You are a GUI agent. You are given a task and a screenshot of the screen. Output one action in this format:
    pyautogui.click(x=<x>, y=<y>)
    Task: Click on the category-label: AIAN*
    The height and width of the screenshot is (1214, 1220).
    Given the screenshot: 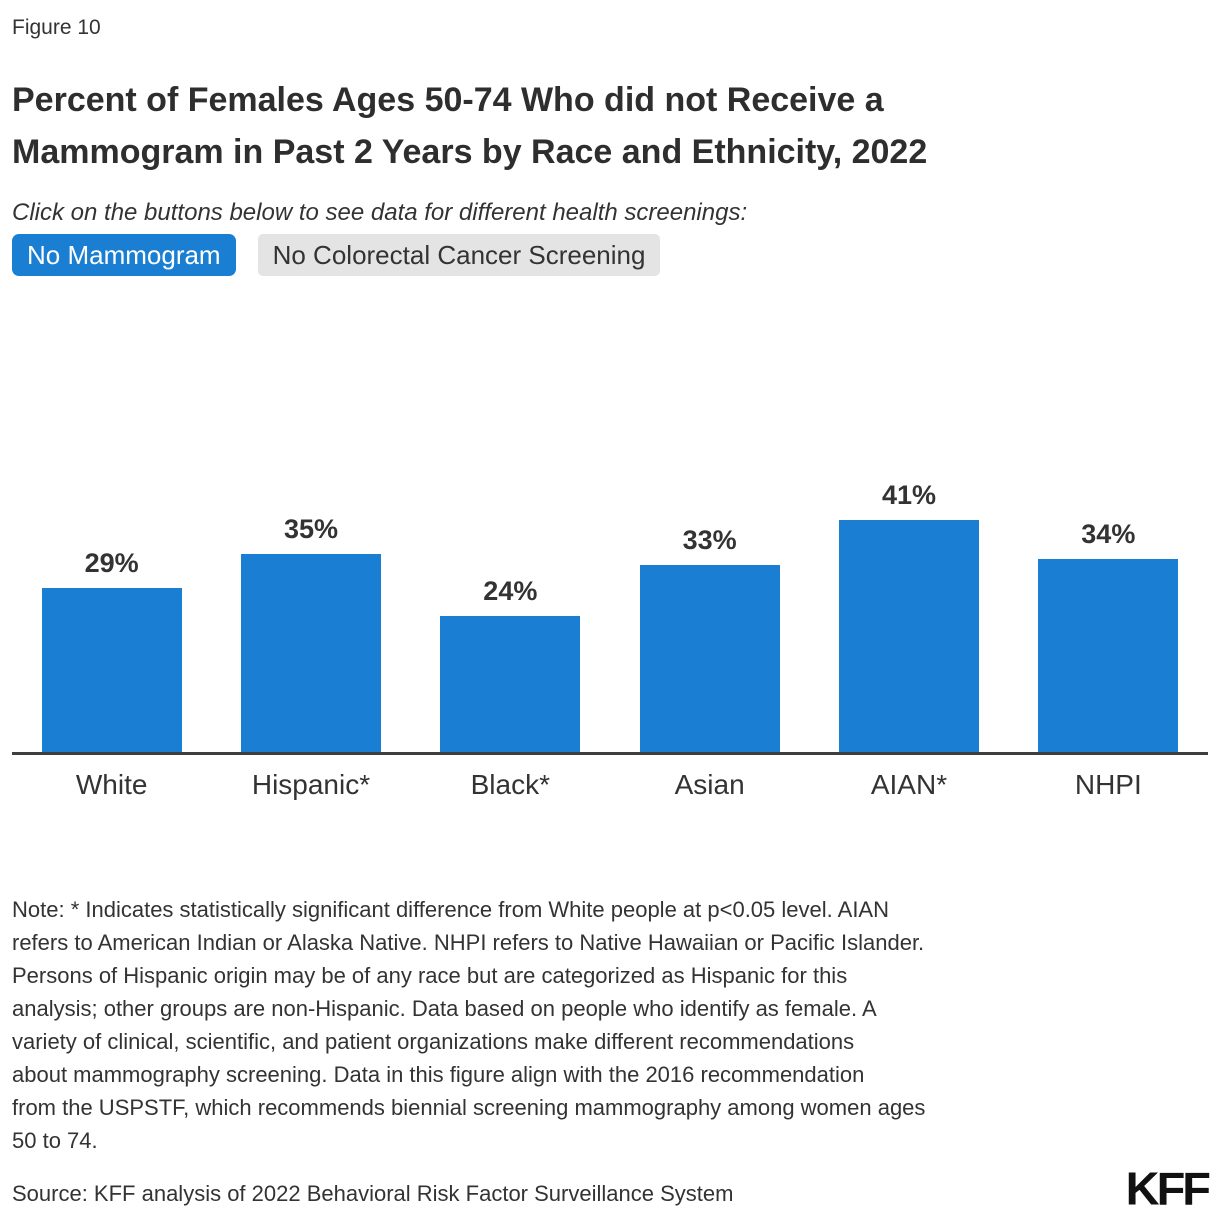 What is the action you would take?
    pyautogui.click(x=909, y=784)
    